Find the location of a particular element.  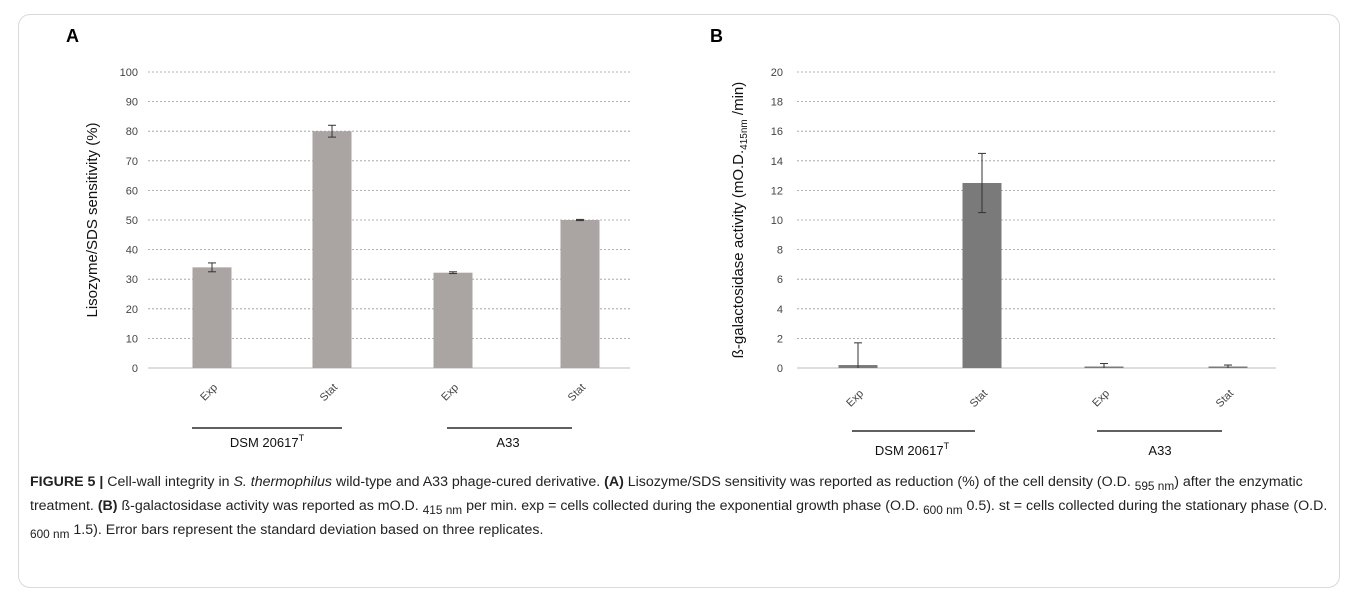

y-tick-label-a-9: 90 is located at coordinates (132, 103).